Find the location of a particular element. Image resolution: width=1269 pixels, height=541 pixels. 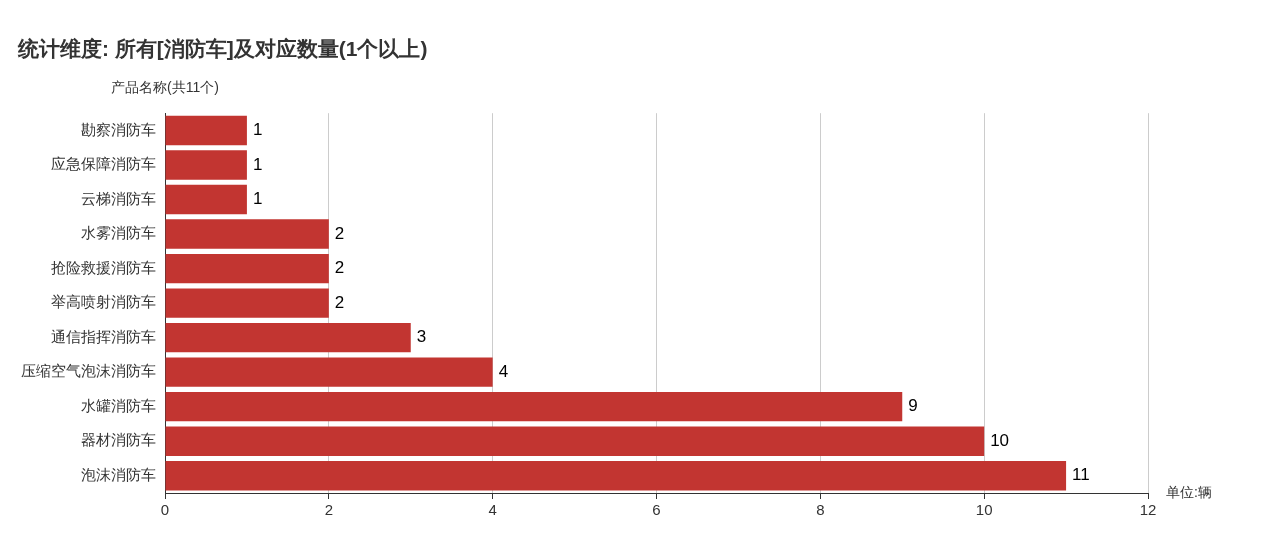

y-tick-label: 泡沫消防车 is located at coordinates (118, 474).